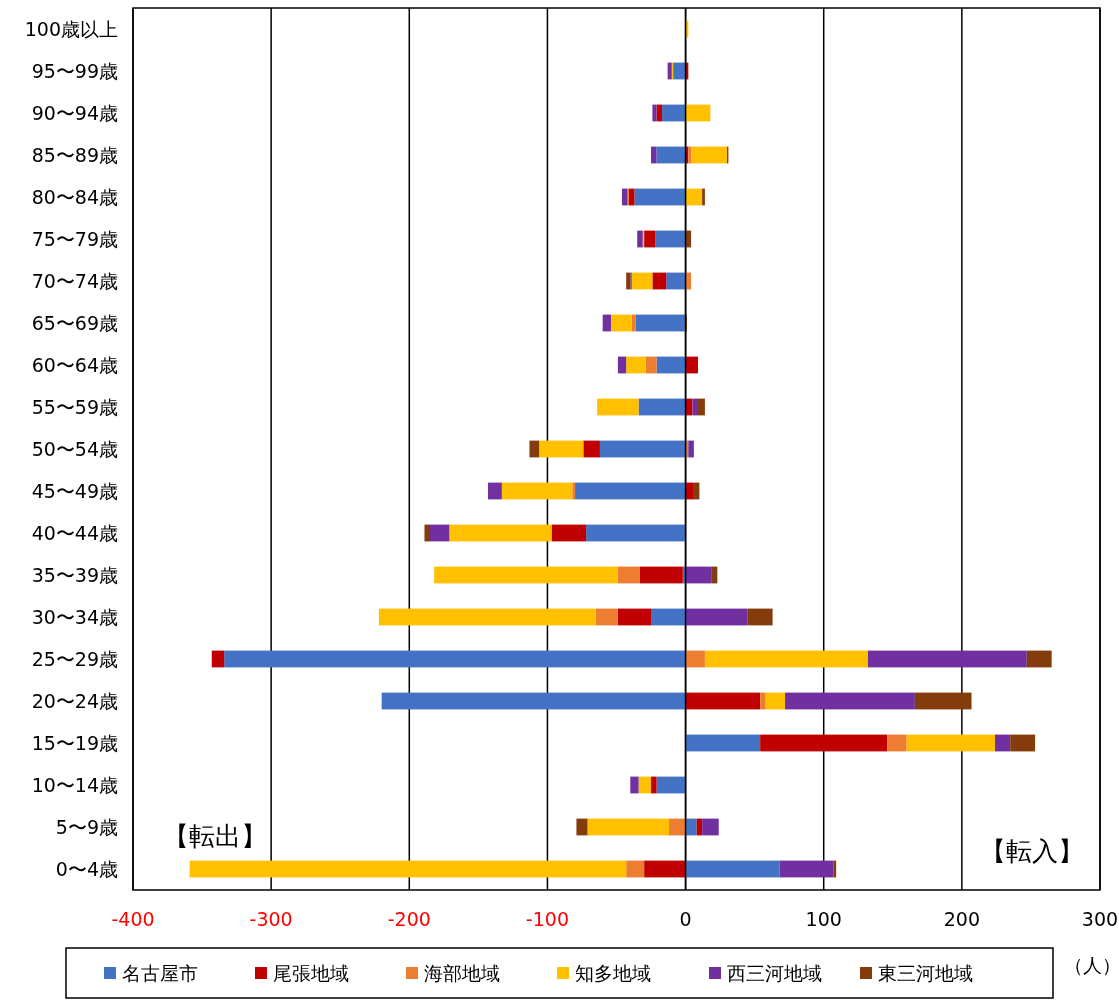 Image resolution: width=1119 pixels, height=1000 pixels. Describe the element at coordinates (86, 827) in the screenshot. I see `y-tick-label: 5〜9歳` at that location.